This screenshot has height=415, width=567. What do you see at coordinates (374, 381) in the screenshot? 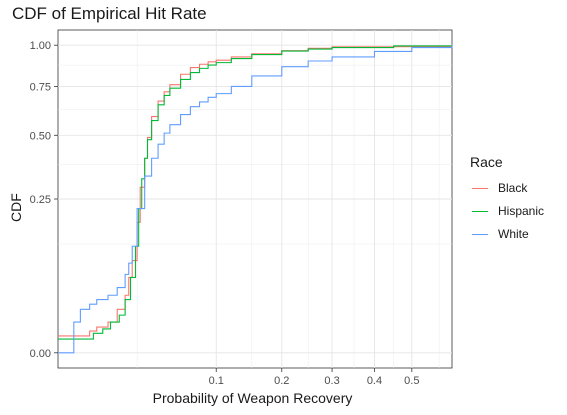
I see `x-tick-label: 0.4` at bounding box center [374, 381].